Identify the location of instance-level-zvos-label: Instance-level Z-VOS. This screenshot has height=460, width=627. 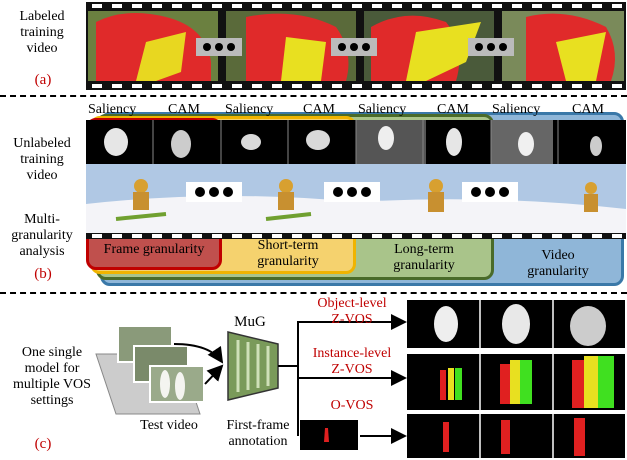
(352, 362).